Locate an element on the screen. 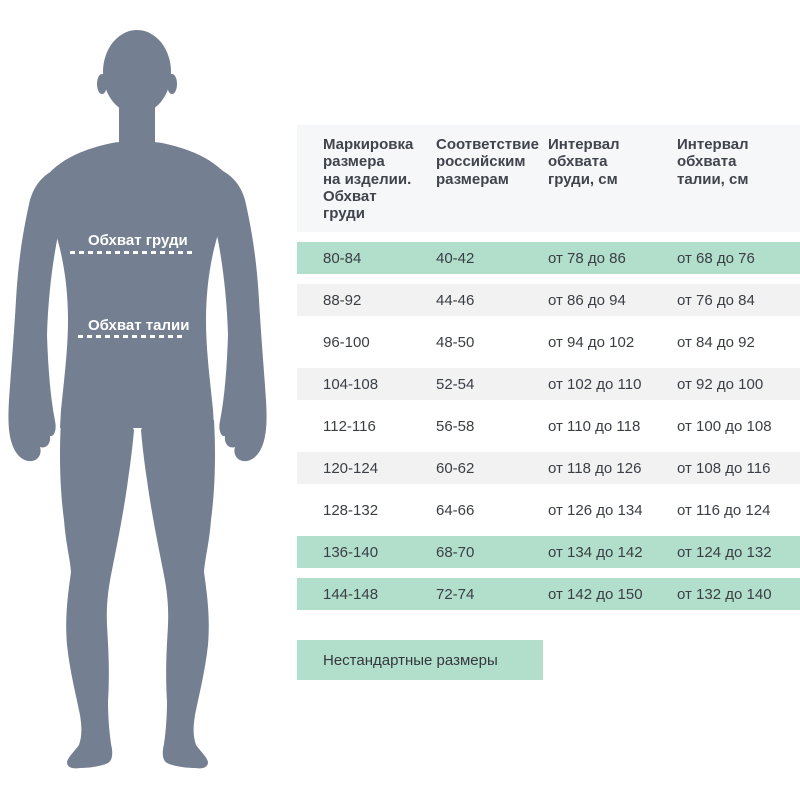  cell-waist-interval: от 100 до 108 is located at coordinates (724, 426).